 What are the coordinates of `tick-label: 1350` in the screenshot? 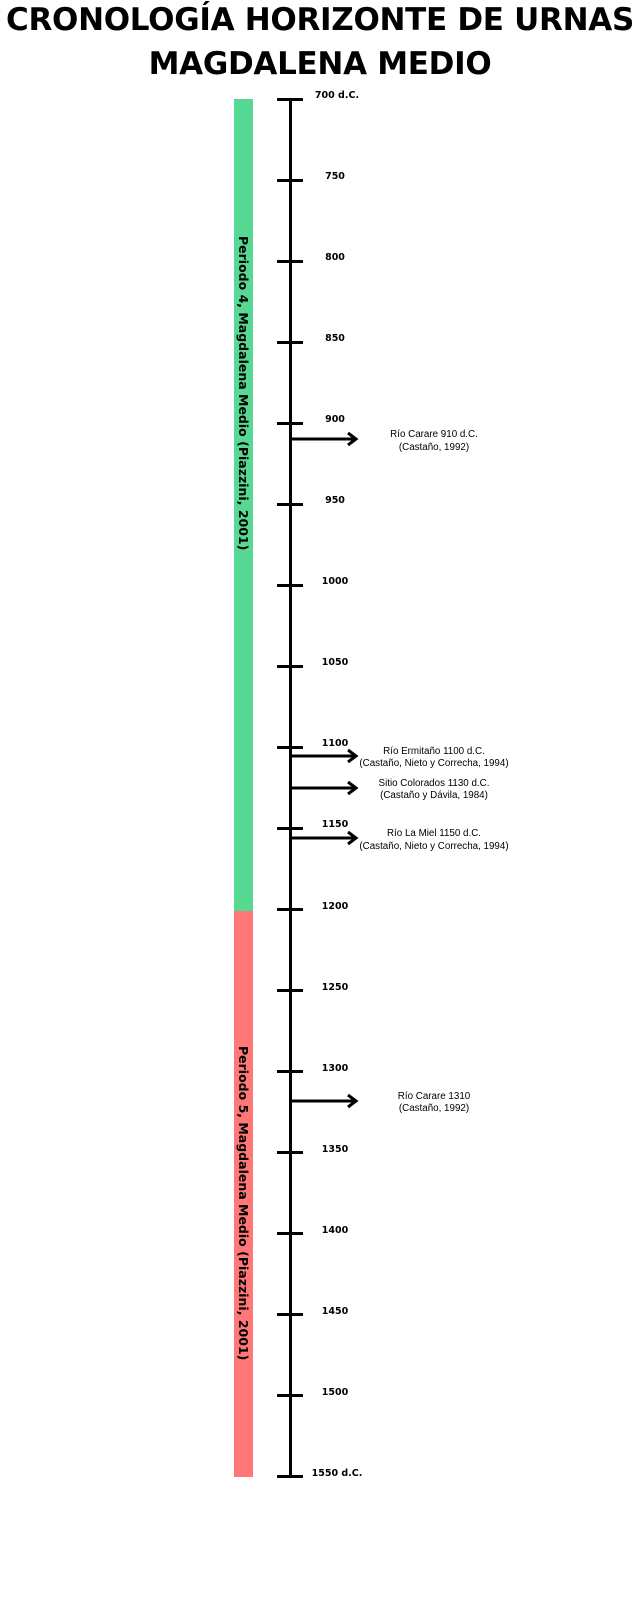 It's located at (335, 1149).